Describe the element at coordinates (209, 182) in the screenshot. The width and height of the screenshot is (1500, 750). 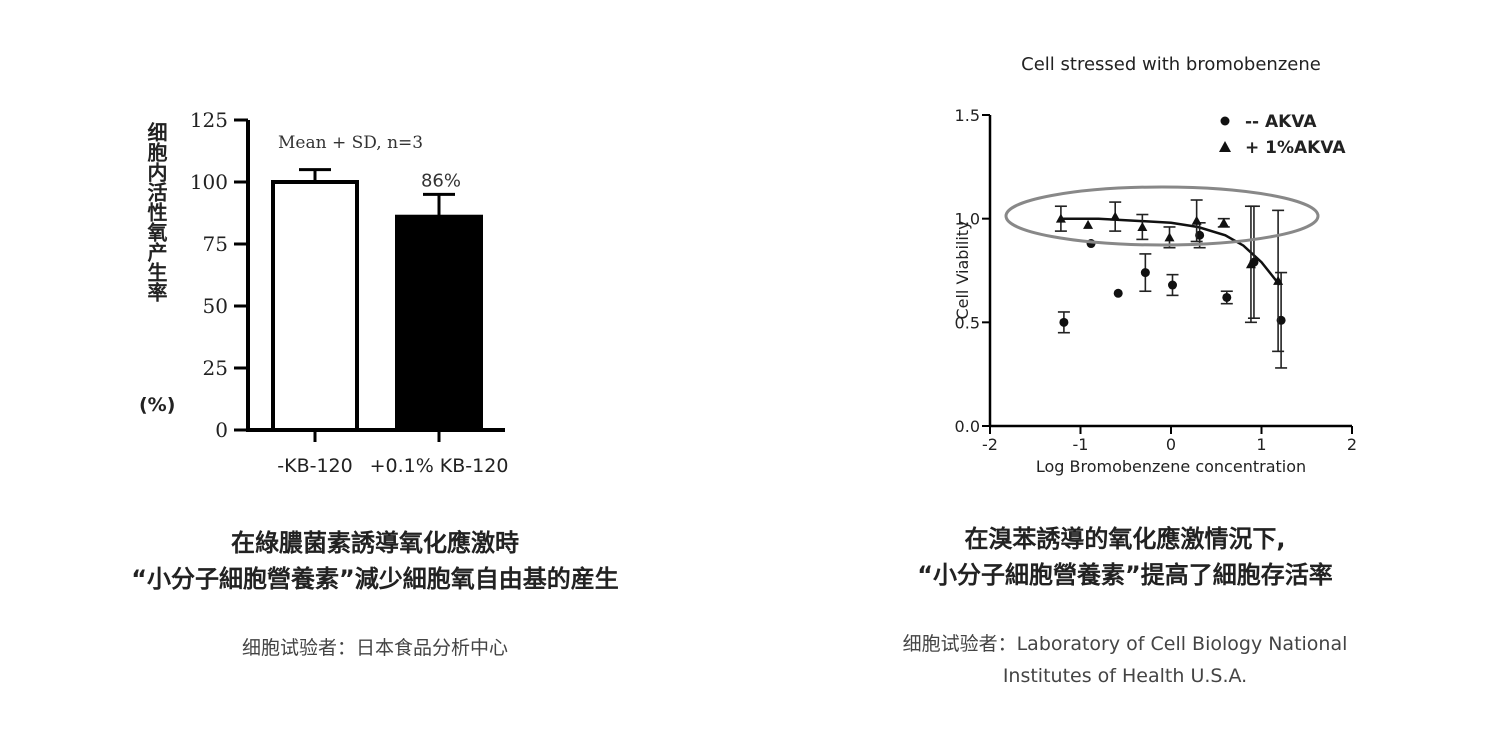
I see `bar-y-tick-label: 100` at that location.